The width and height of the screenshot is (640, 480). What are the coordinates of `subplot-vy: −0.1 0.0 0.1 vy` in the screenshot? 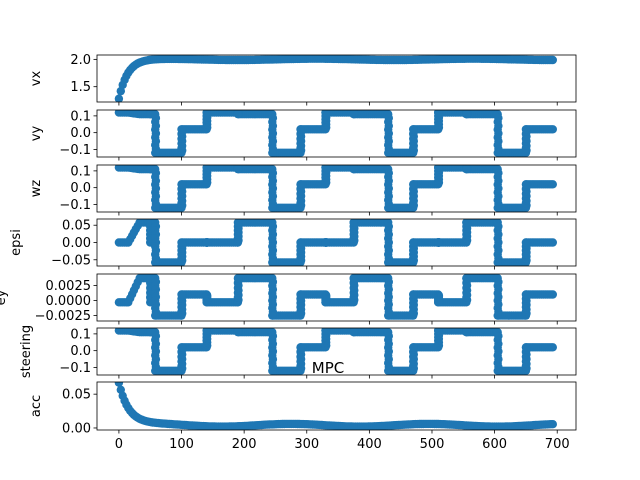 It's located at (303, 135).